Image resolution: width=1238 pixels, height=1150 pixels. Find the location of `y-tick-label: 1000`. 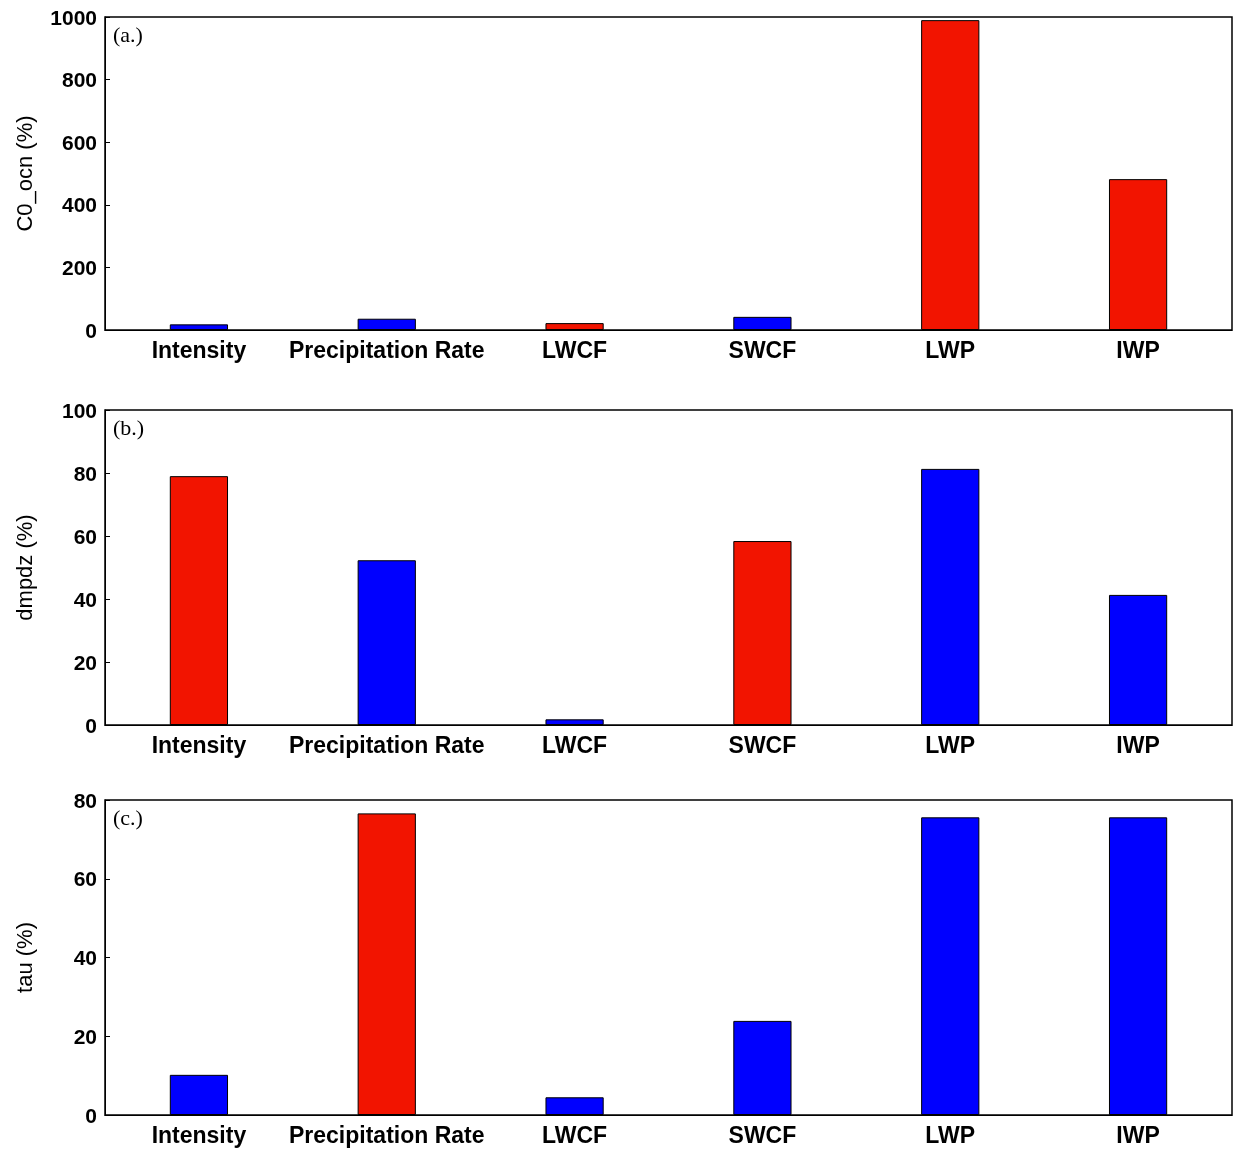

y-tick-label: 1000 is located at coordinates (73, 17).